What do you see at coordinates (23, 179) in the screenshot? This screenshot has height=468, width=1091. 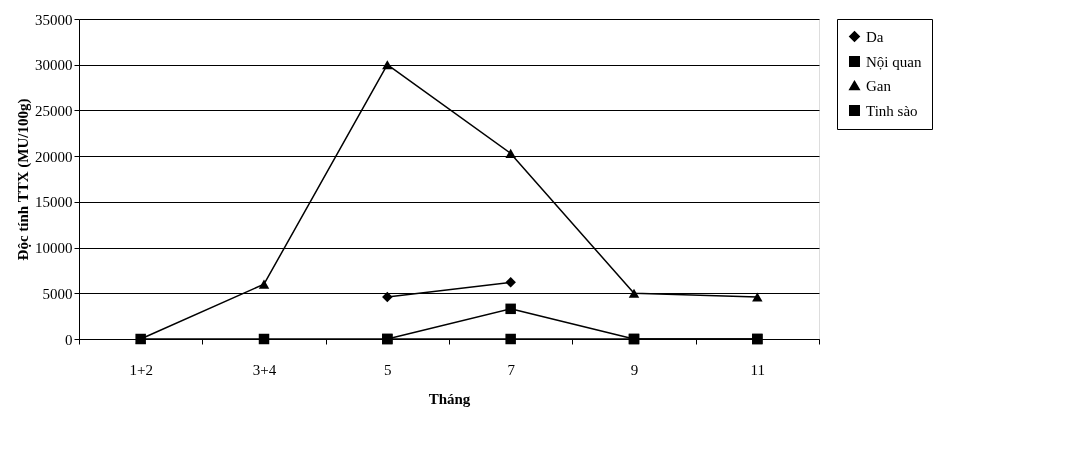 I see `y-axis-title: Độc tính TTX (MU/100g)` at bounding box center [23, 179].